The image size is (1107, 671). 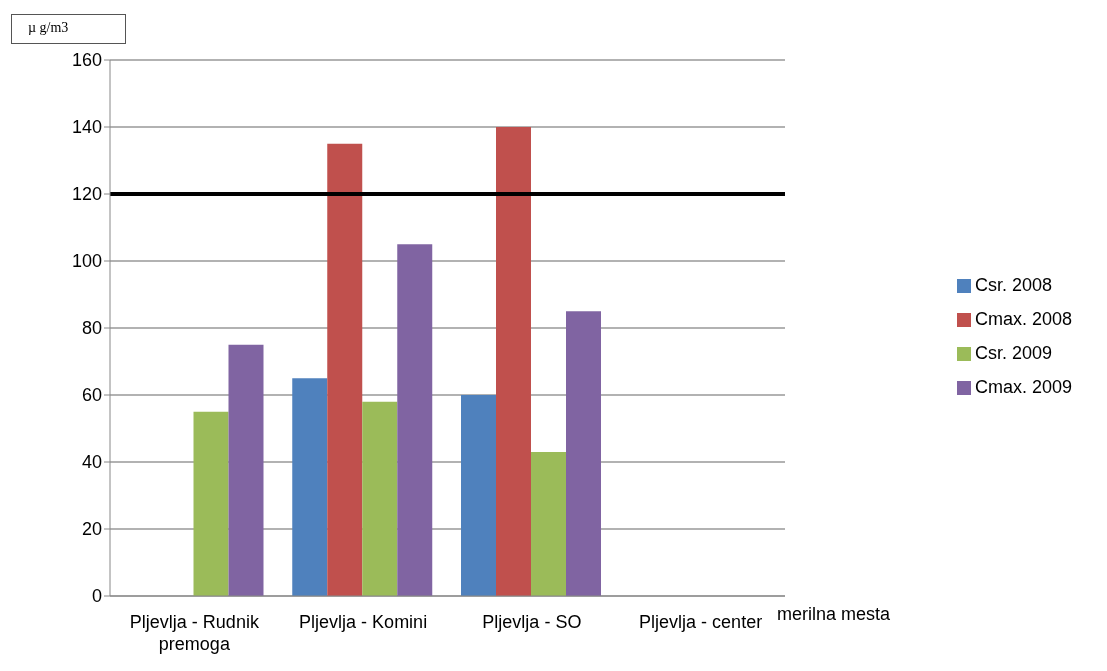 I want to click on x-tick-label: Pljevlja - Rudnik premoga, so click(x=194, y=633).